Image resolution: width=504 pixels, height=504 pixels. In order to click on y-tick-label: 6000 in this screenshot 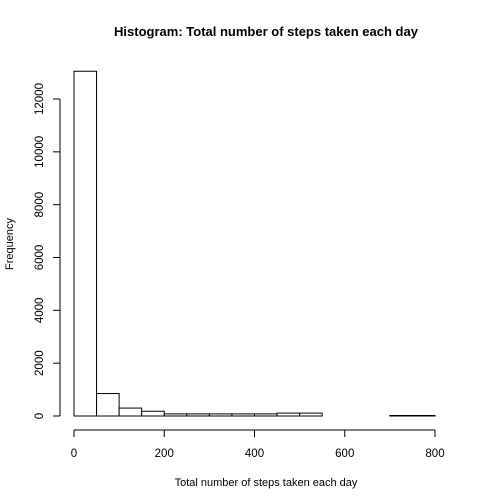, I will do `click(40, 258)`.